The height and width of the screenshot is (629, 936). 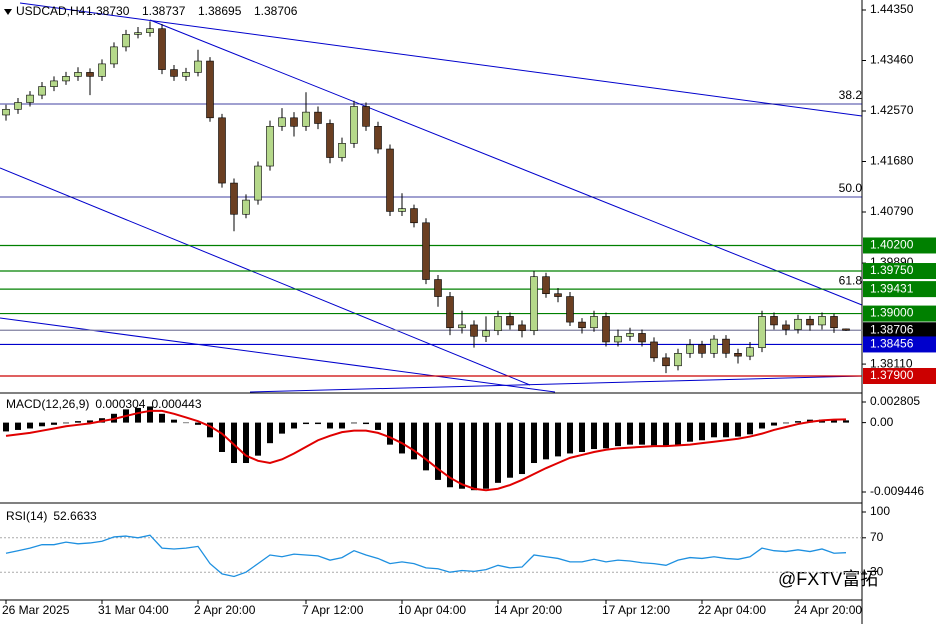 I want to click on y-tick-label: -0.009446, so click(x=897, y=491).